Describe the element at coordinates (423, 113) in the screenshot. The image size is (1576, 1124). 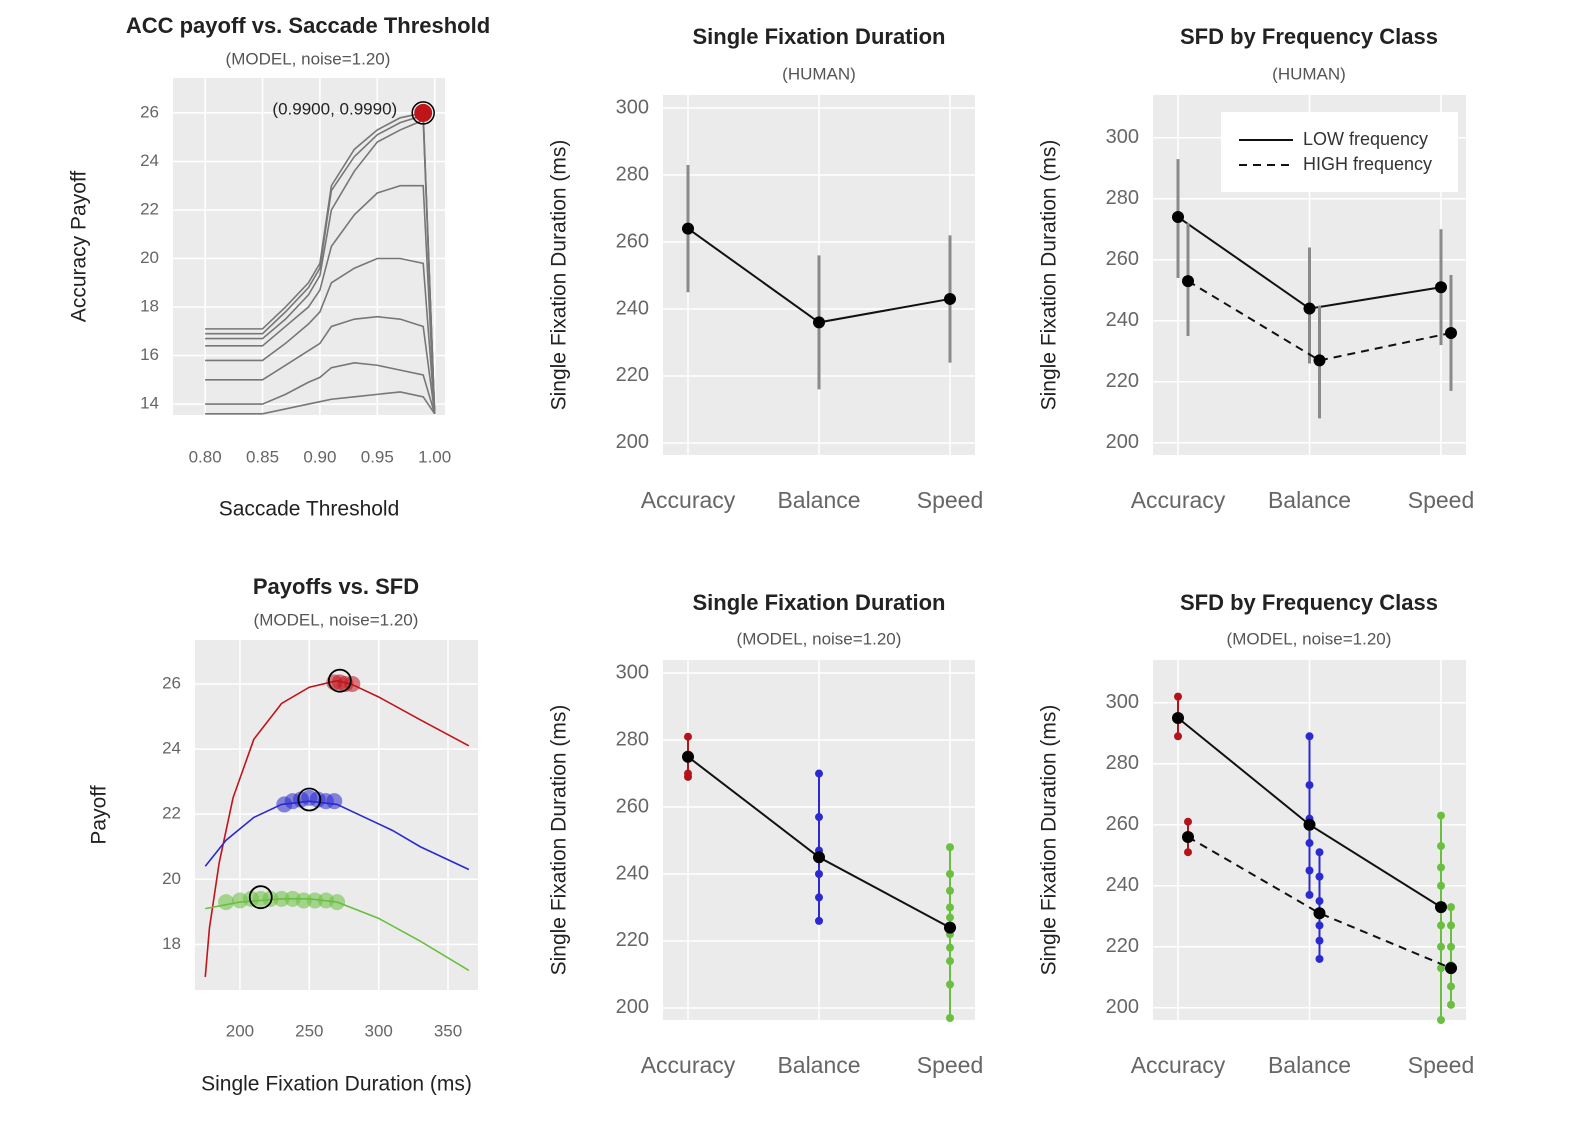
I see `highlight-ring` at that location.